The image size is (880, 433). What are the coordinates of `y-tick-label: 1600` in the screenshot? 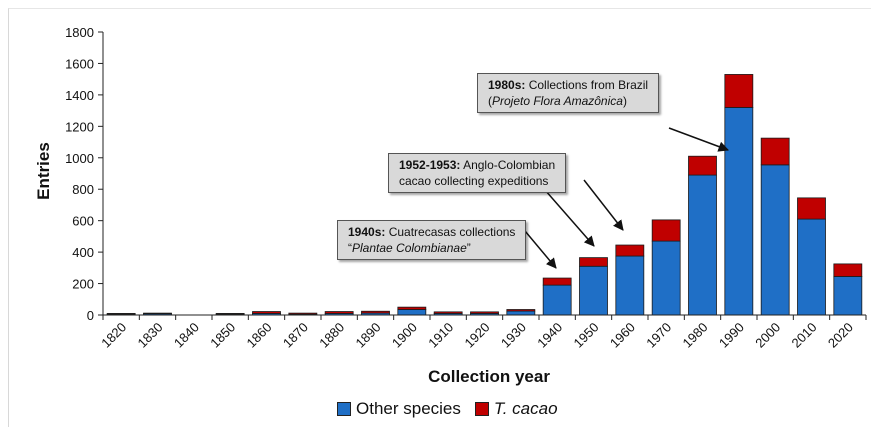 It's located at (79, 63).